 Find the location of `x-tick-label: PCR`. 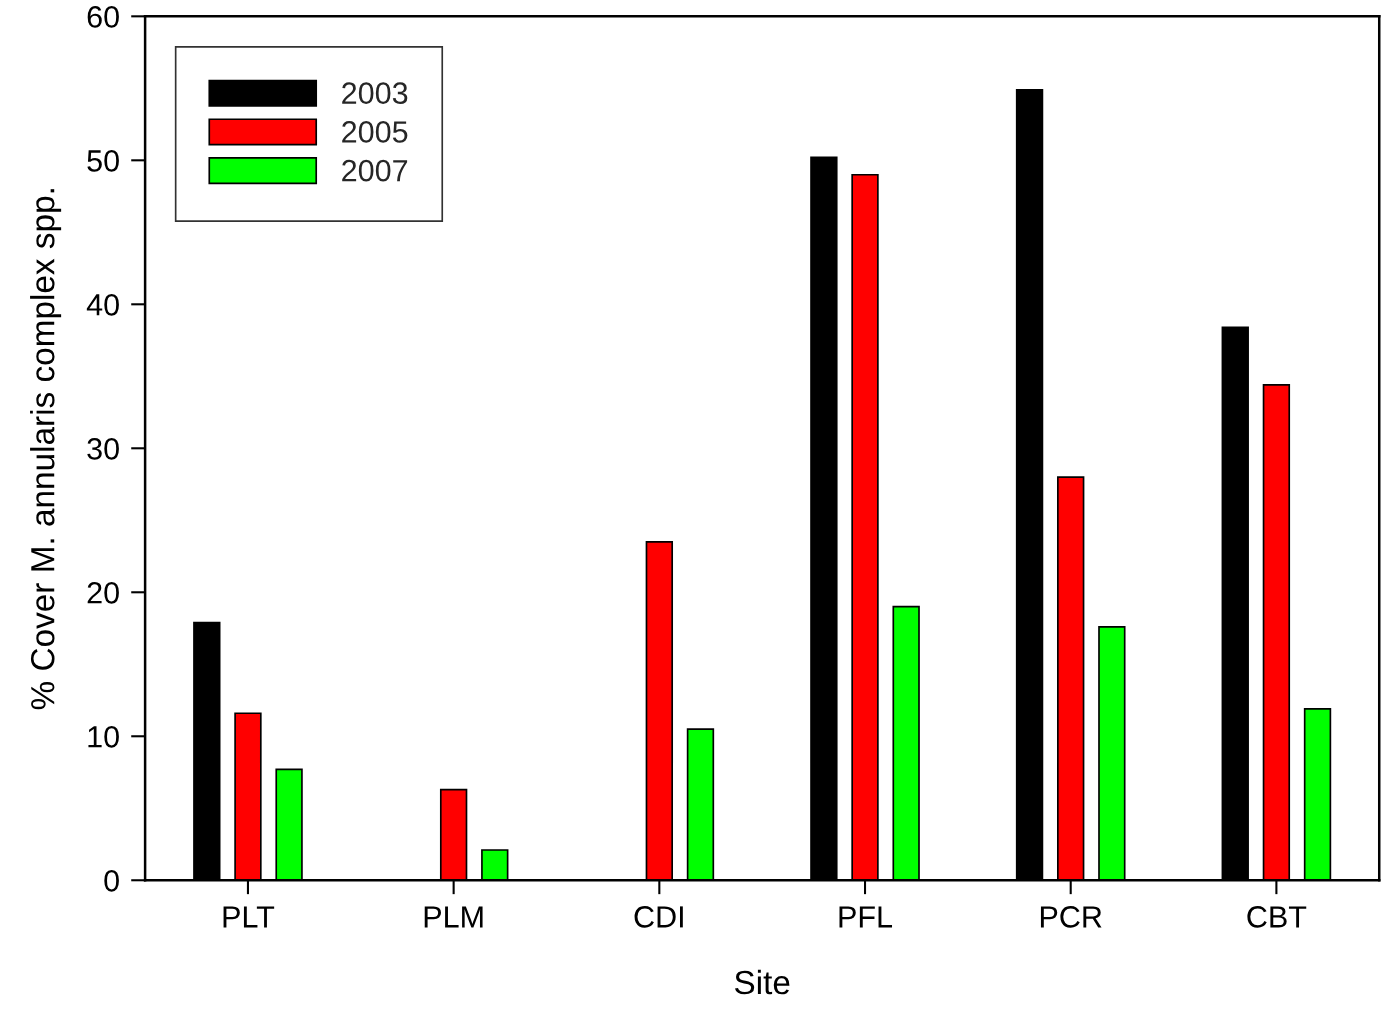

x-tick-label: PCR is located at coordinates (1071, 917).